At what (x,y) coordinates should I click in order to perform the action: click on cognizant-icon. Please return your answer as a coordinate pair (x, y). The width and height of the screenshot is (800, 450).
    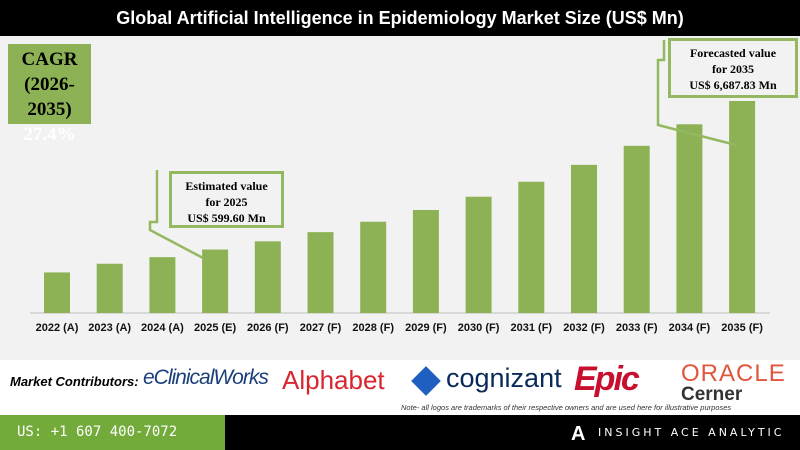
    Looking at the image, I should click on (426, 381).